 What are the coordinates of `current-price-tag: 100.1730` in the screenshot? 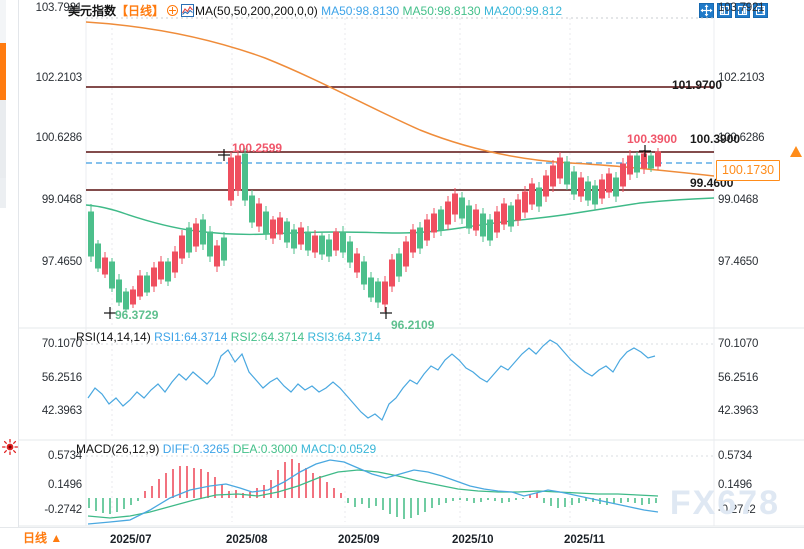 It's located at (748, 170).